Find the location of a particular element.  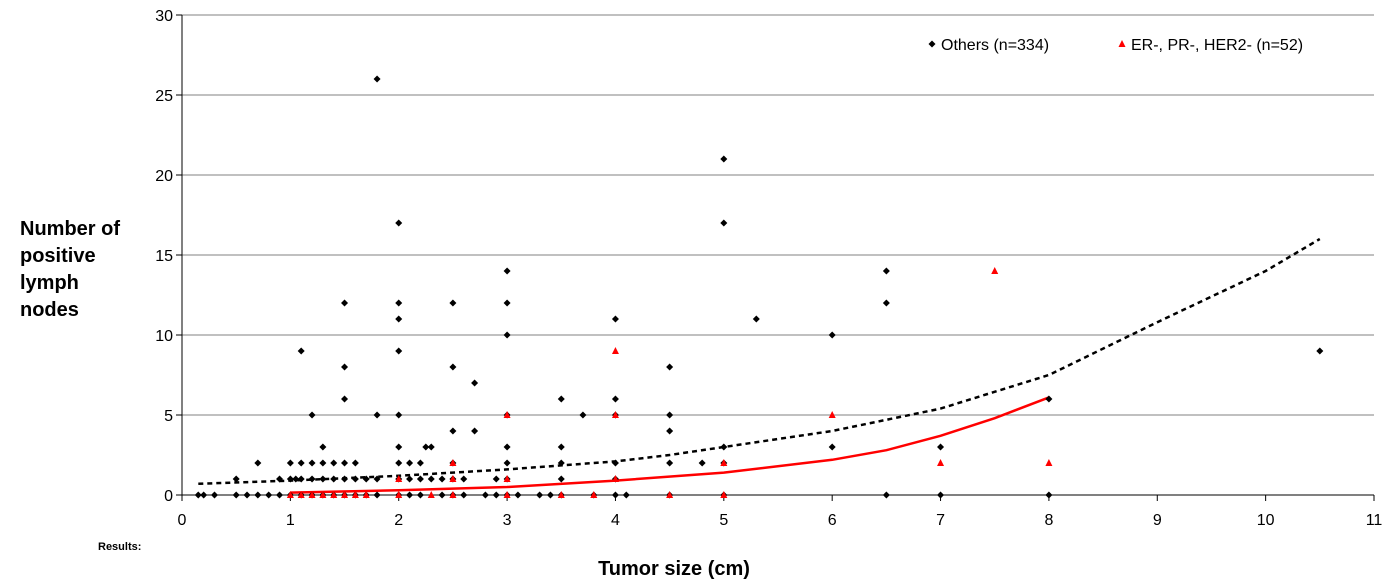

y-axis-title-line: Number of is located at coordinates (70, 229).